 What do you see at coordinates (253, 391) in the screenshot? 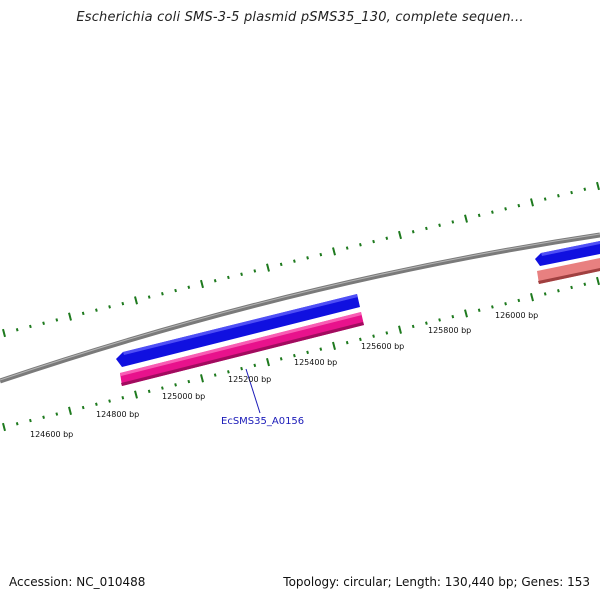
I see `gene-label-leader` at bounding box center [253, 391].